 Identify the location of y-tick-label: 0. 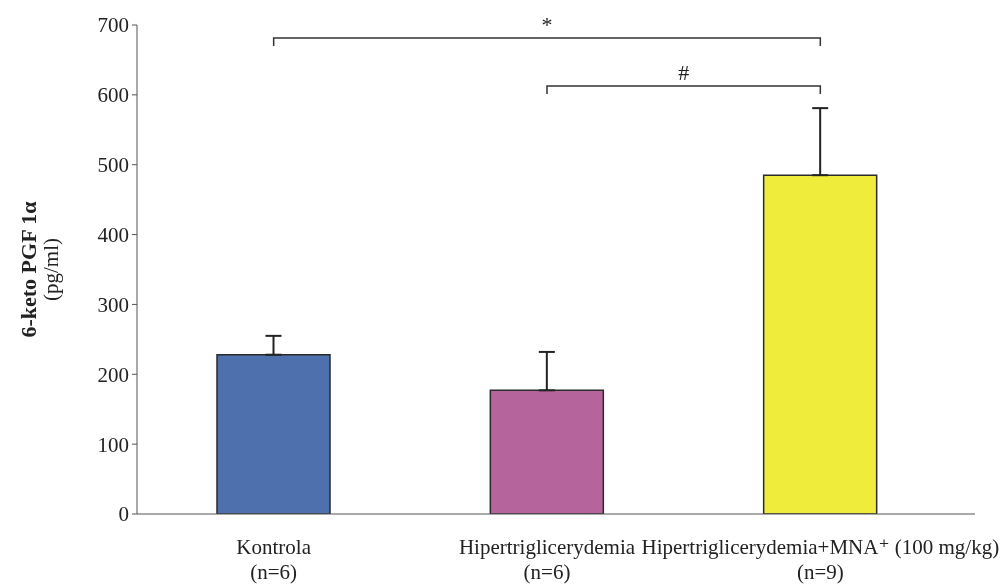
(123, 514).